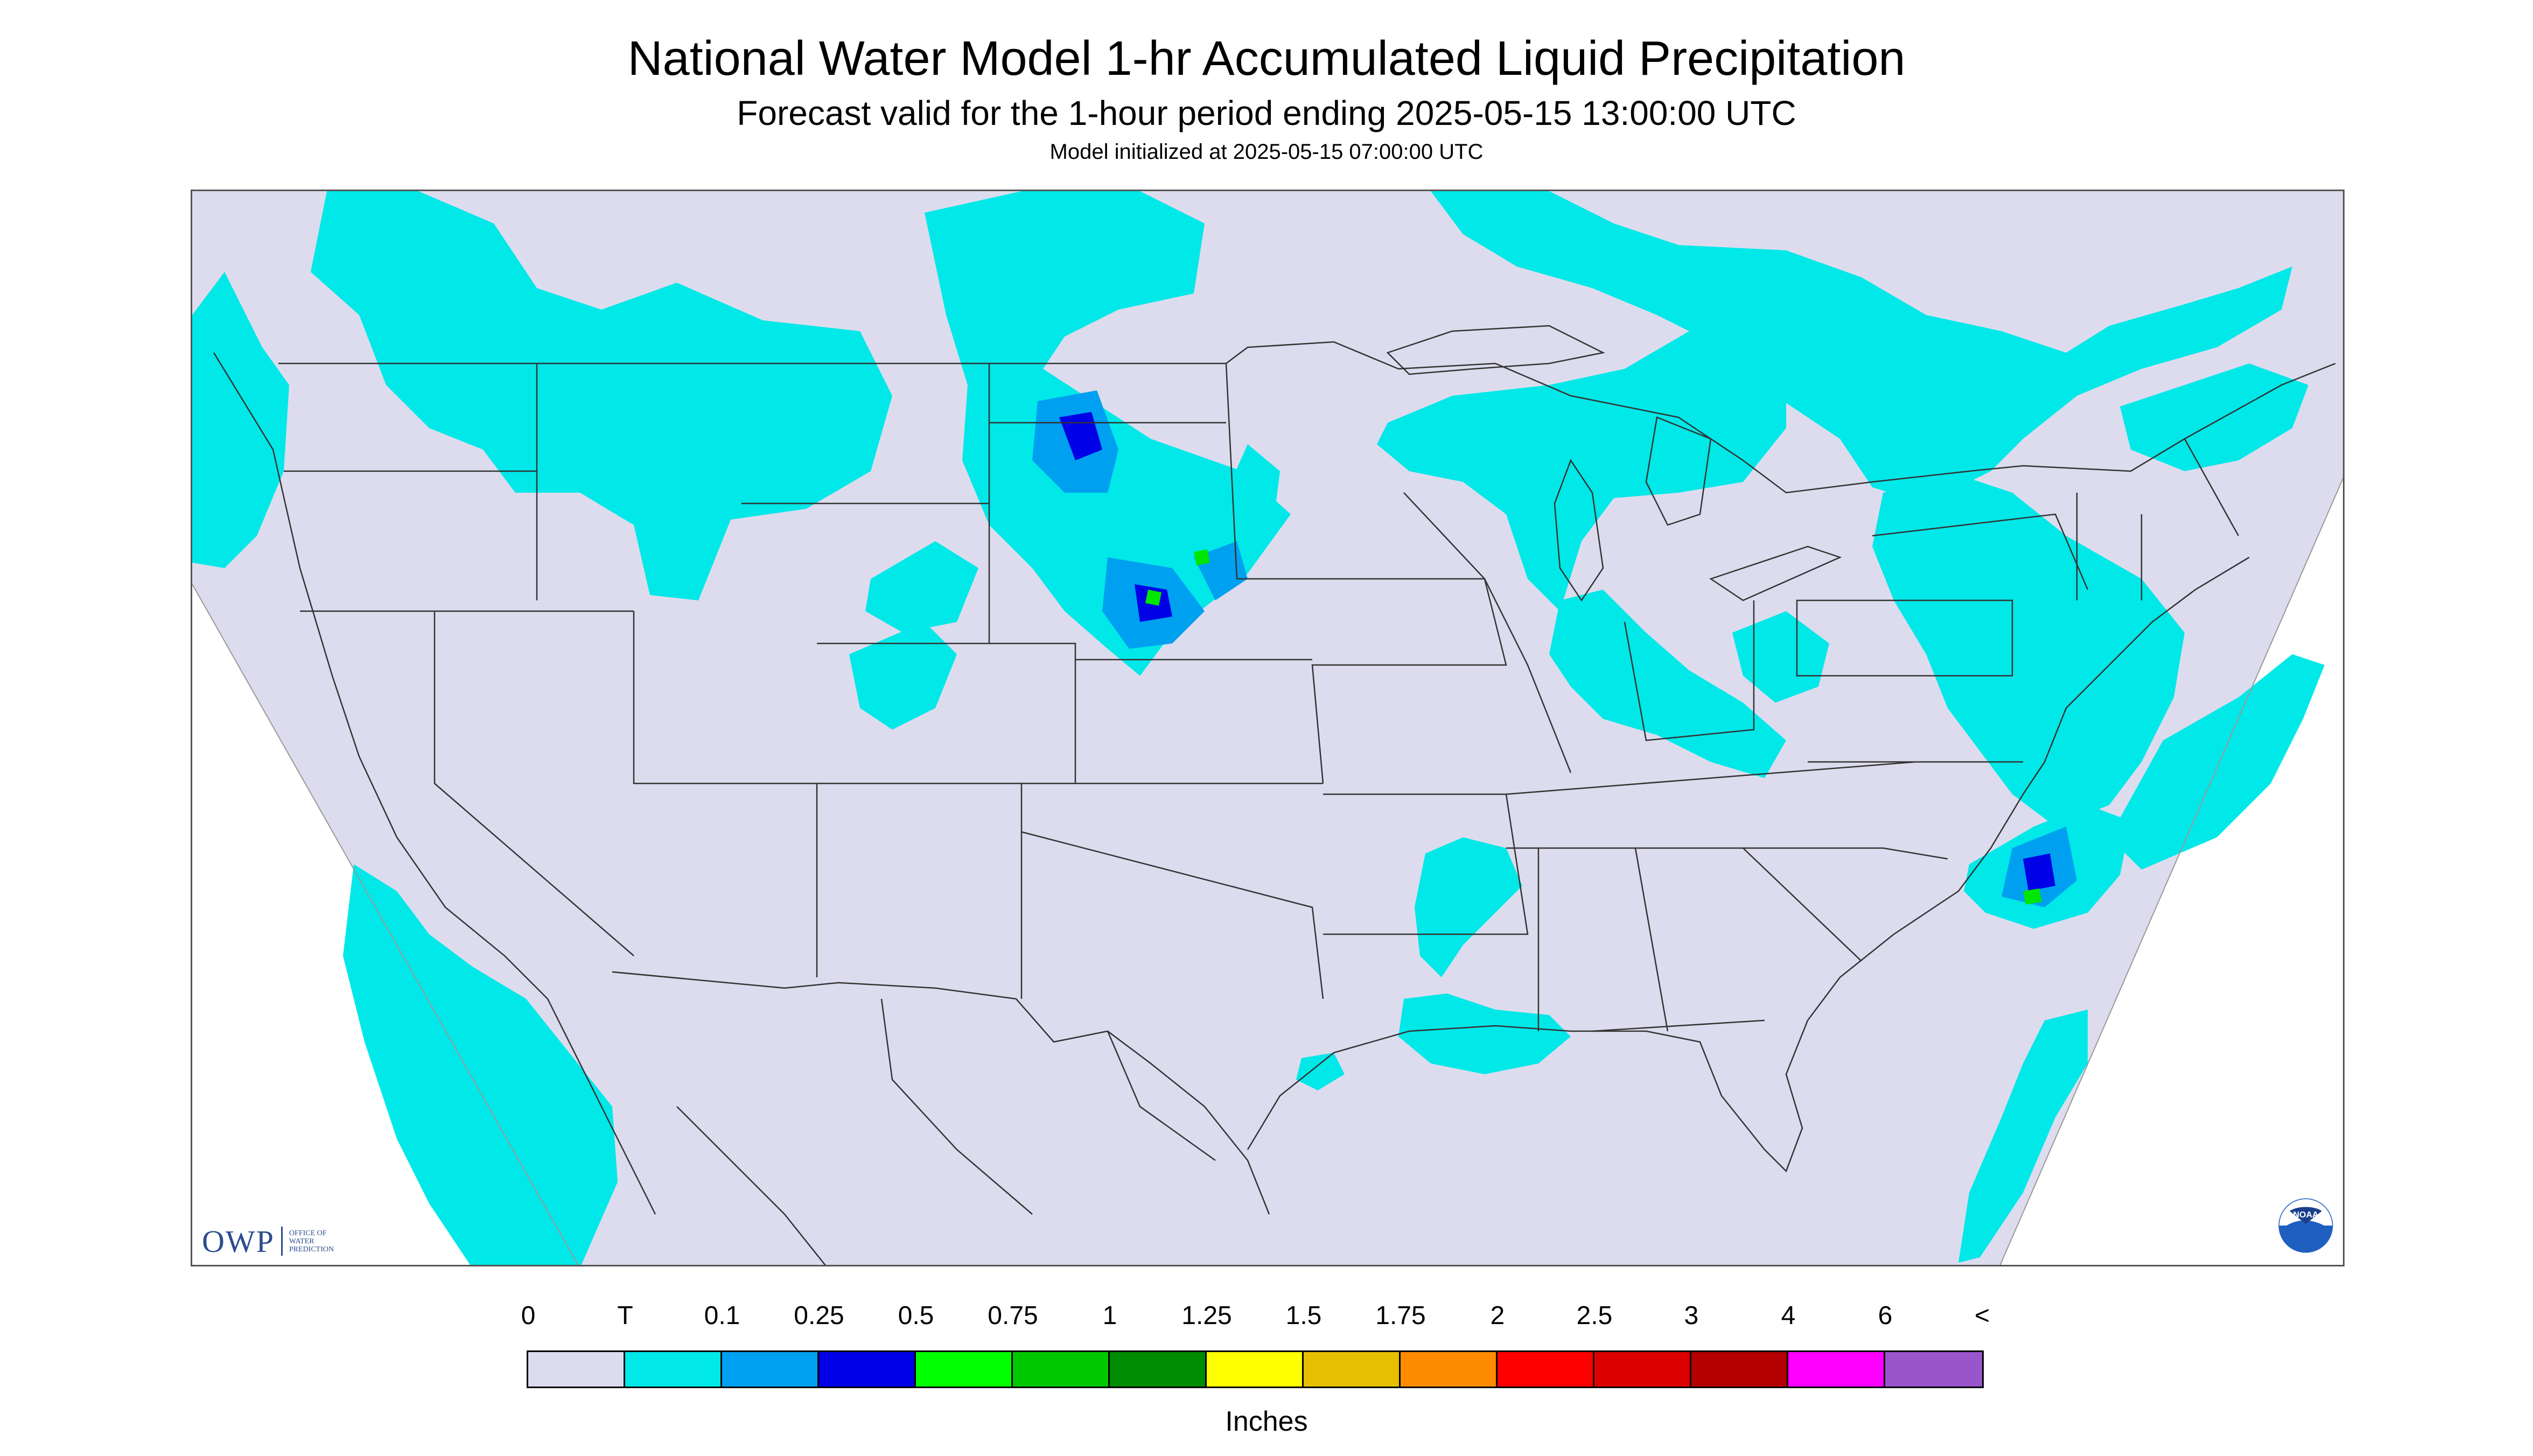  Describe the element at coordinates (1172, 915) in the screenshot. I see `state-line-ok-tx` at that location.